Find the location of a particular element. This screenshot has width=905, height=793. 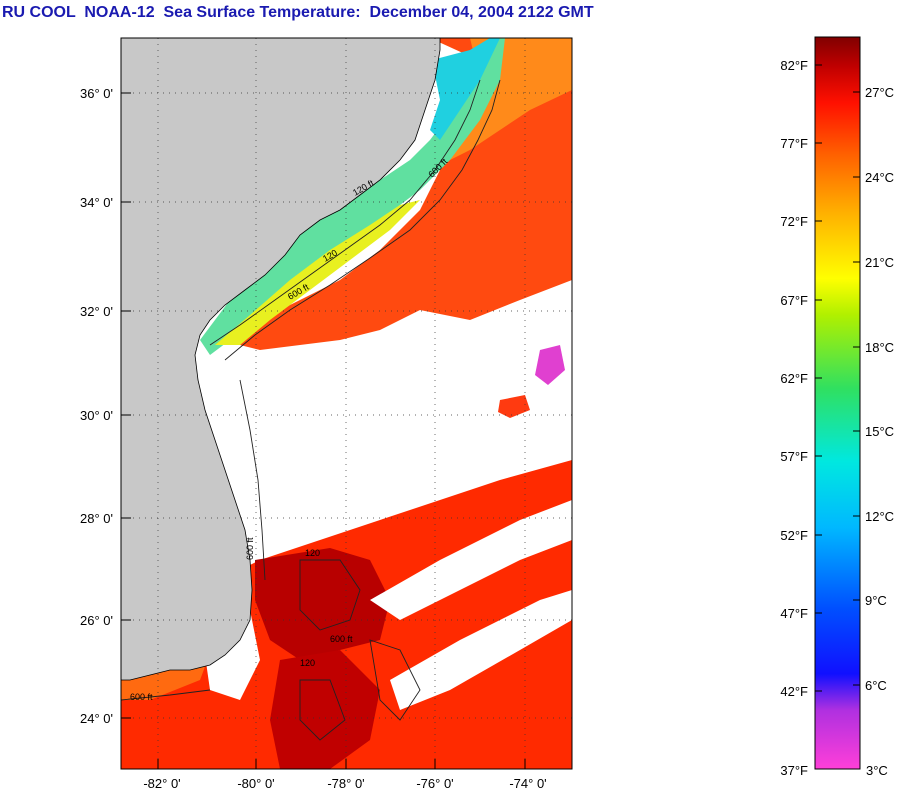

colorbar-f-label: 82°F is located at coordinates (794, 65).